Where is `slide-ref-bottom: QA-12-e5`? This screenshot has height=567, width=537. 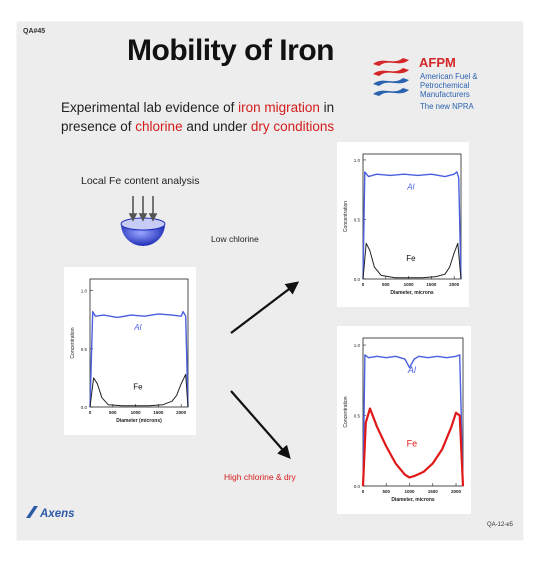
slide-ref-bottom: QA-12-e5 is located at coordinates (500, 525).